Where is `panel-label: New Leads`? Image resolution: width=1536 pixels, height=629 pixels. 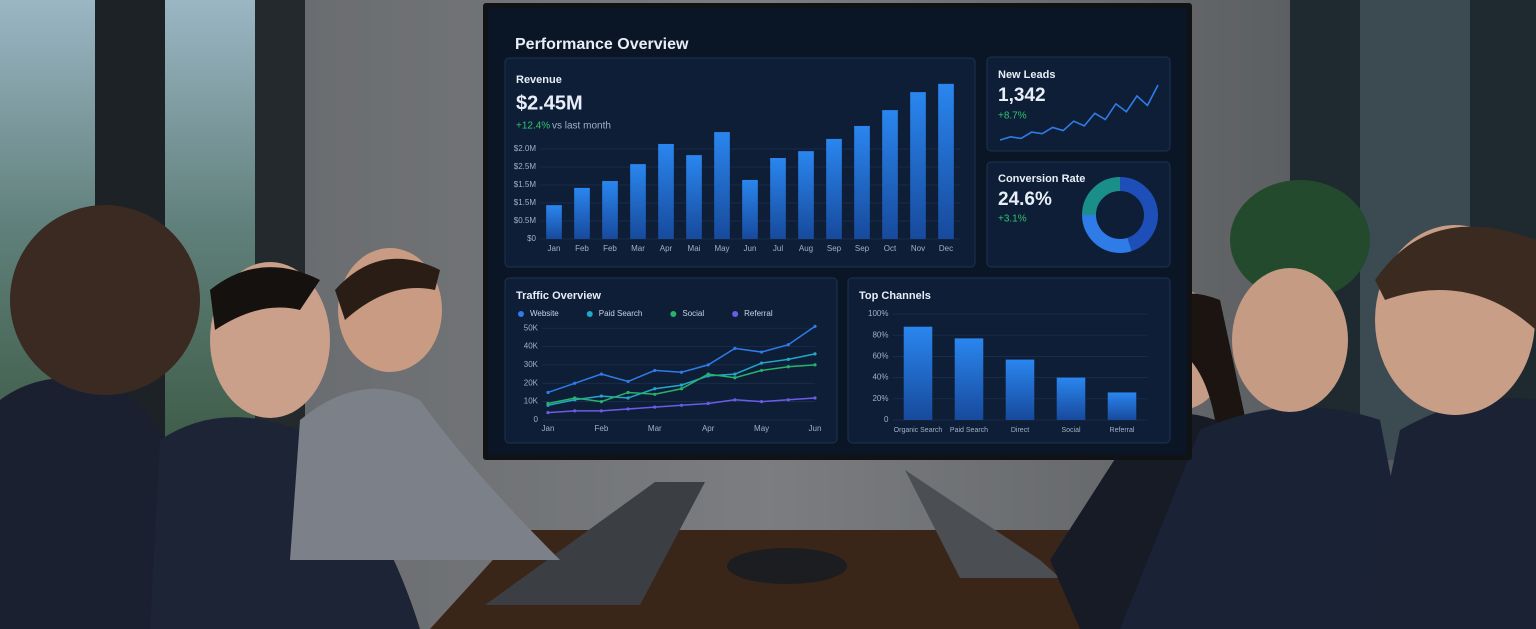 panel-label: New Leads is located at coordinates (1026, 75).